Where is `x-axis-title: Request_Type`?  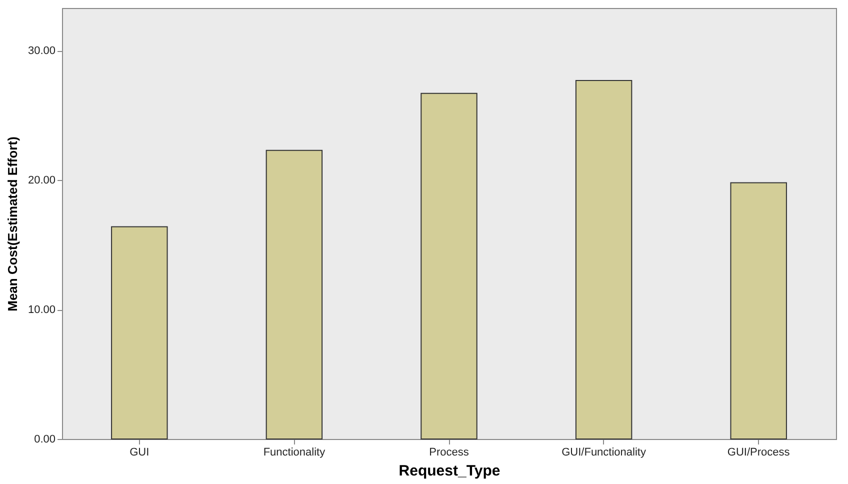 x-axis-title: Request_Type is located at coordinates (449, 471).